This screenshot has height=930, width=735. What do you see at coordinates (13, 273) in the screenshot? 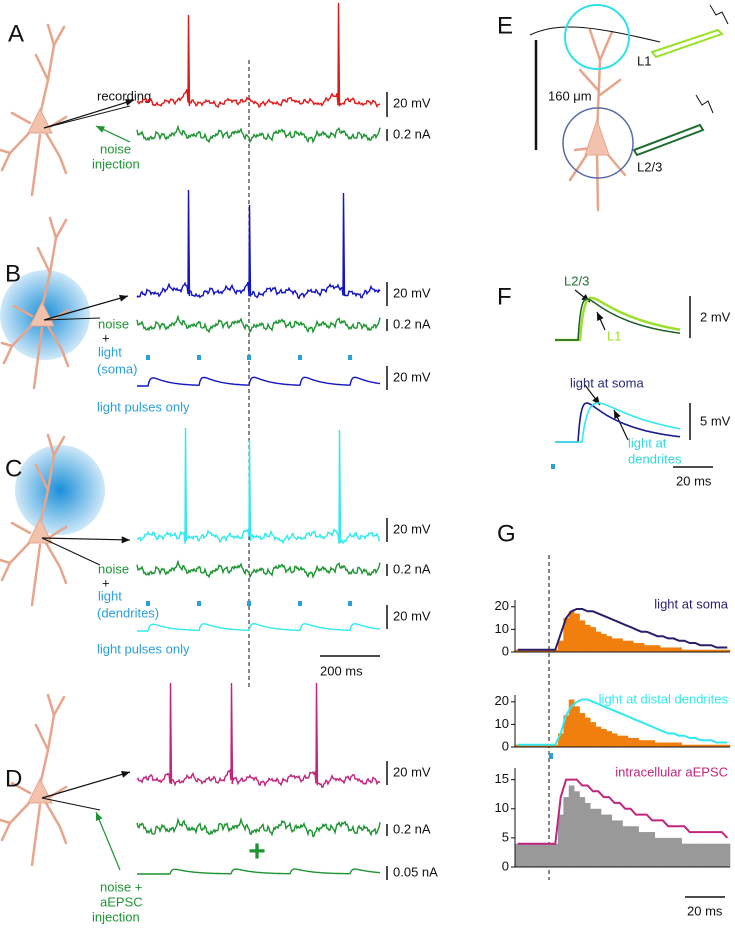
I see `panel-letter: B` at bounding box center [13, 273].